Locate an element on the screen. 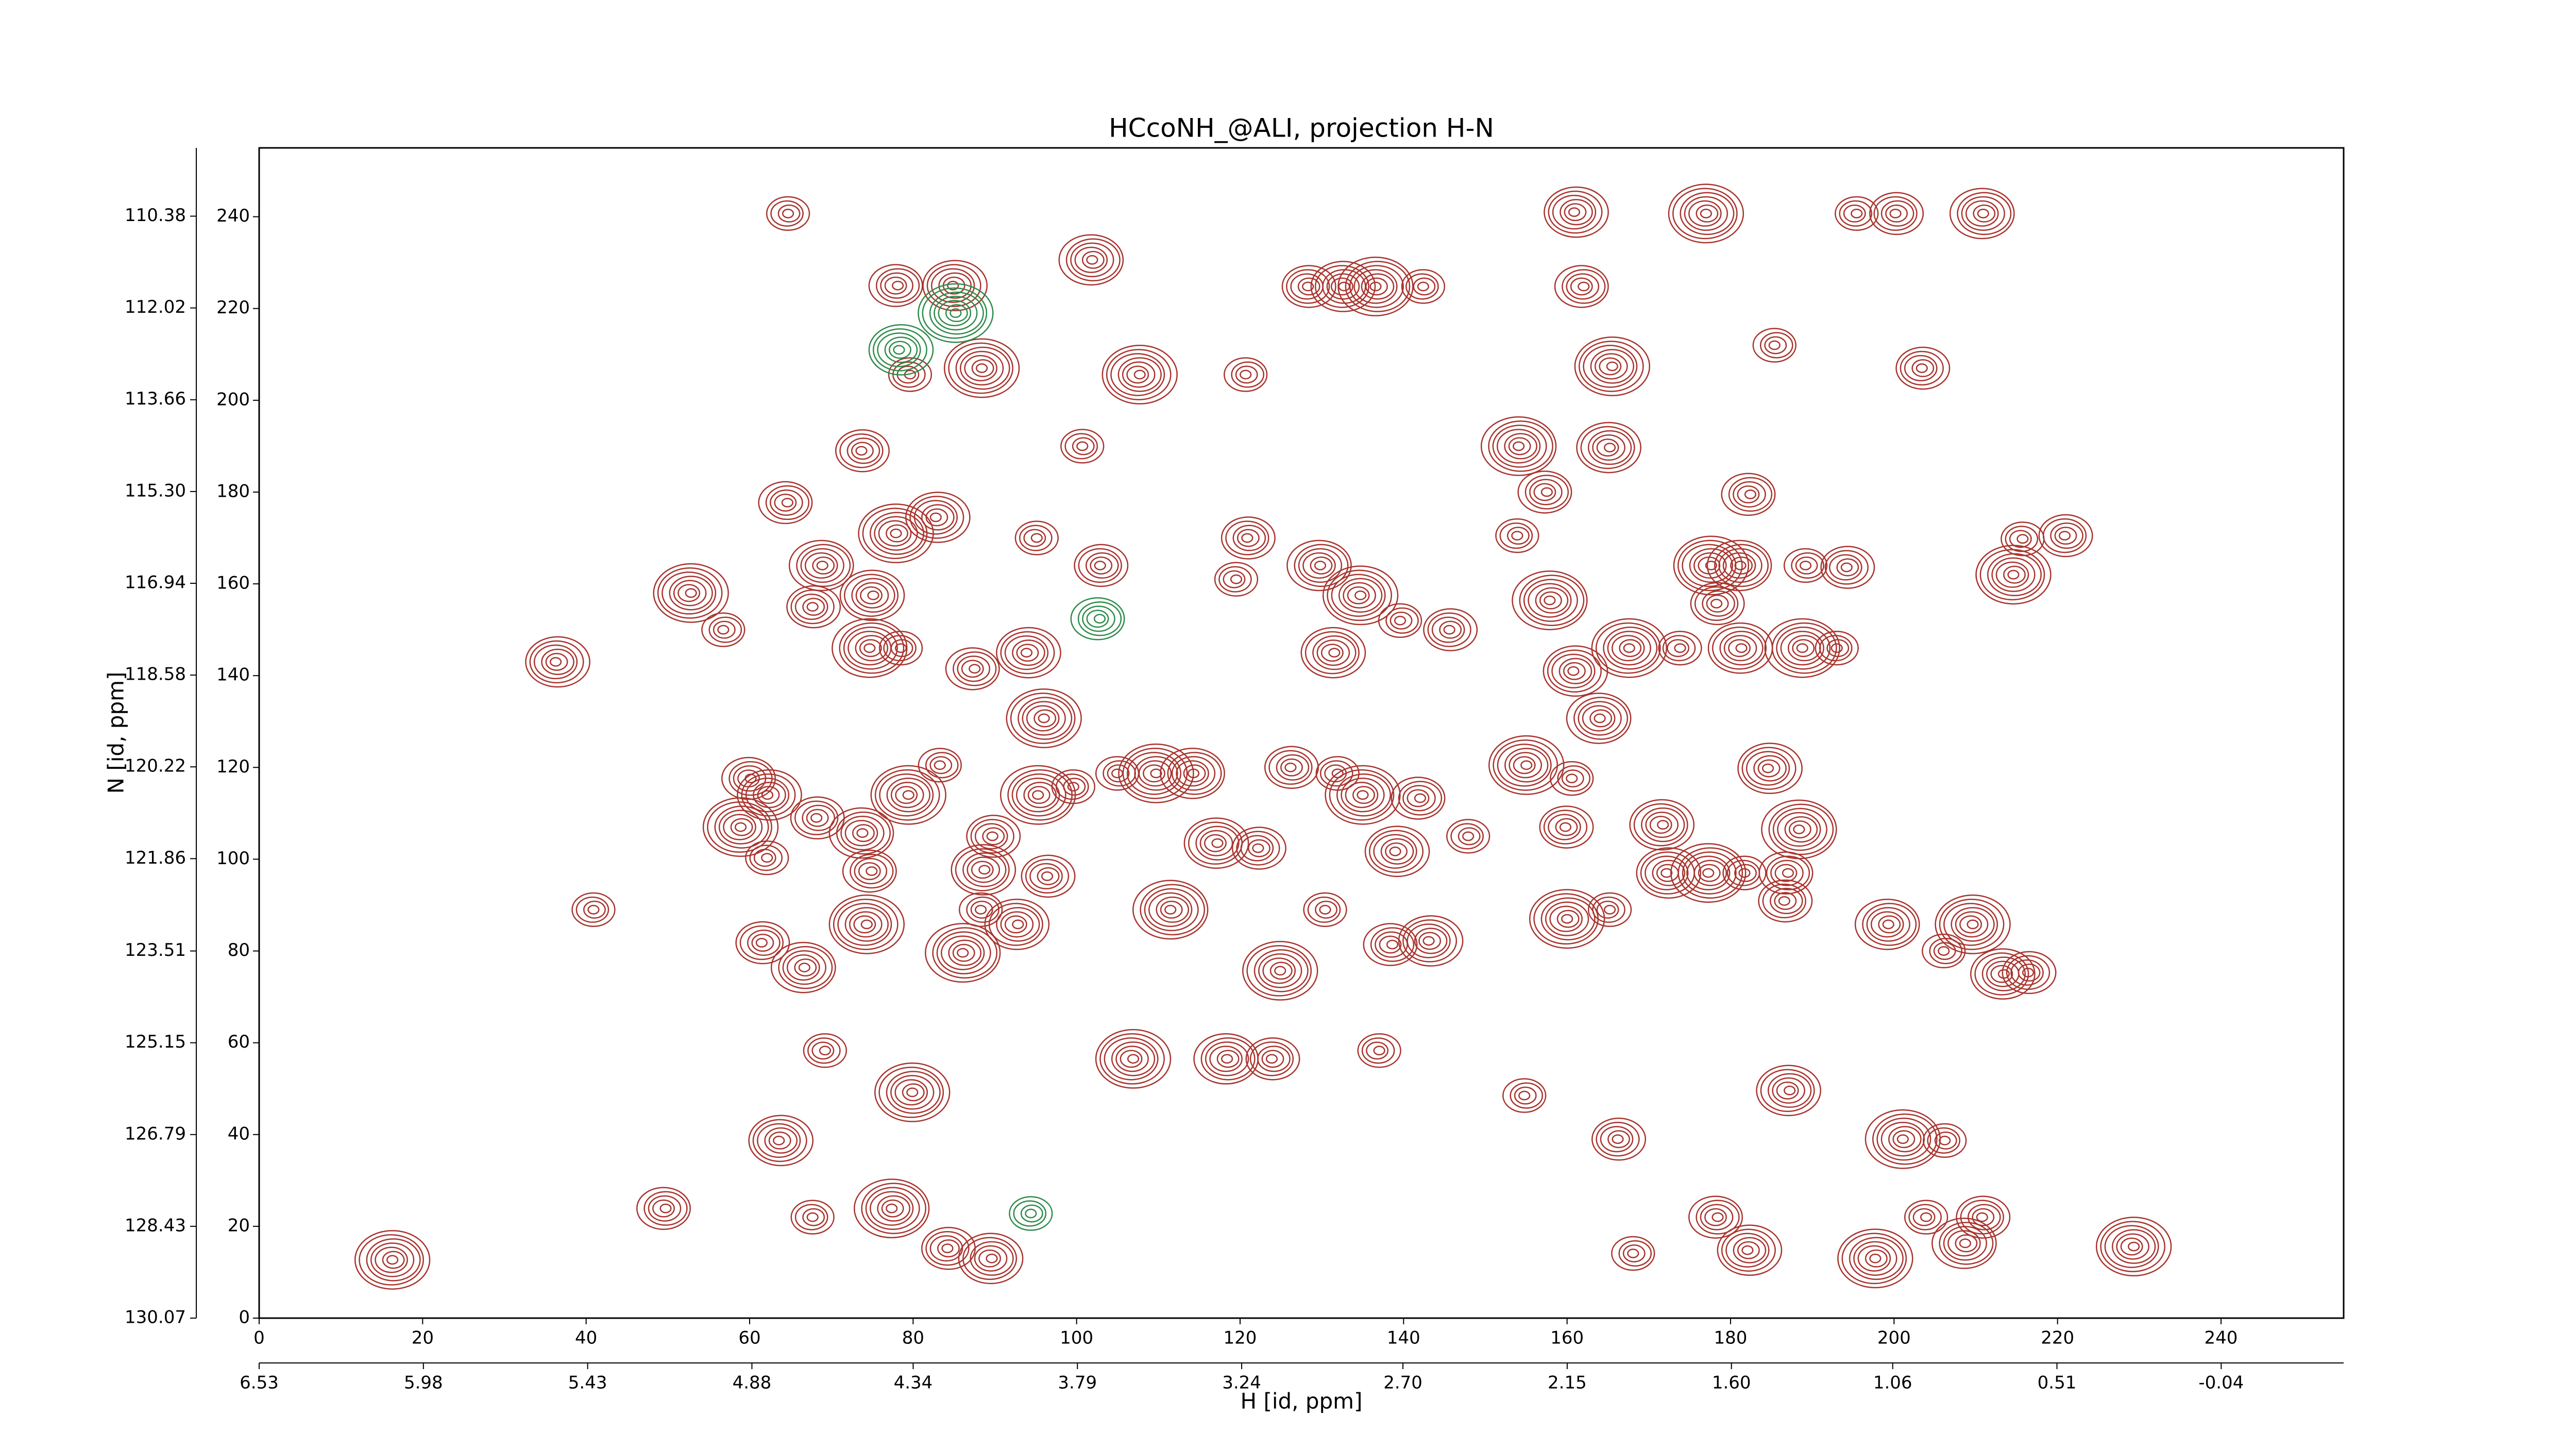 The width and height of the screenshot is (2576, 1449). y-tick-label: 60 is located at coordinates (239, 1042).